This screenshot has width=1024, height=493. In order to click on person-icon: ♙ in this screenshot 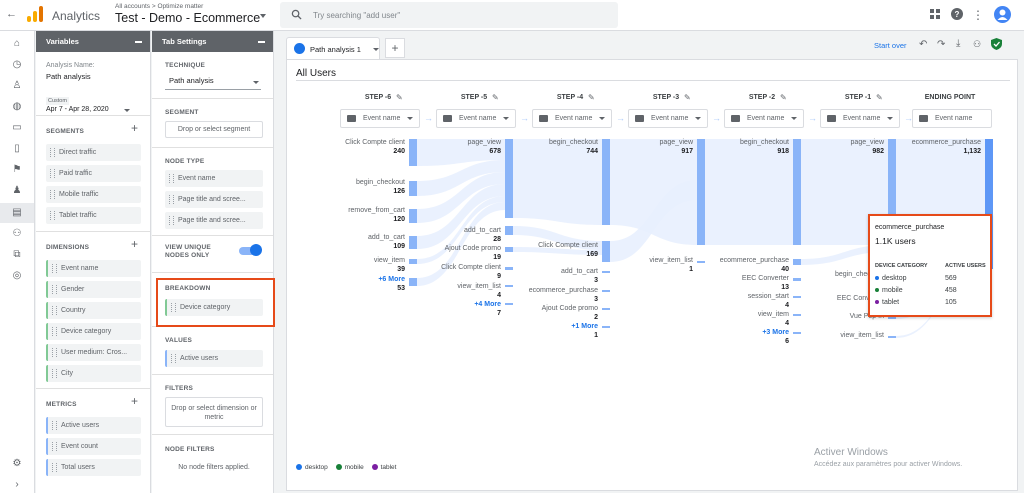, I will do `click(17, 85)`.